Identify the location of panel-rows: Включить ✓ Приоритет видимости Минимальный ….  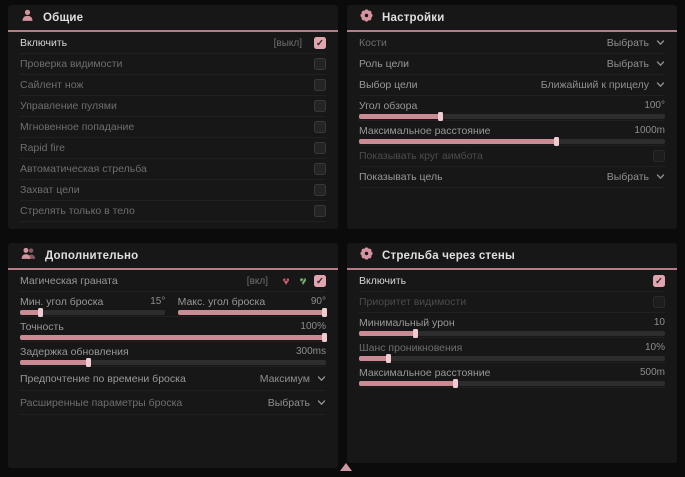
(512, 329).